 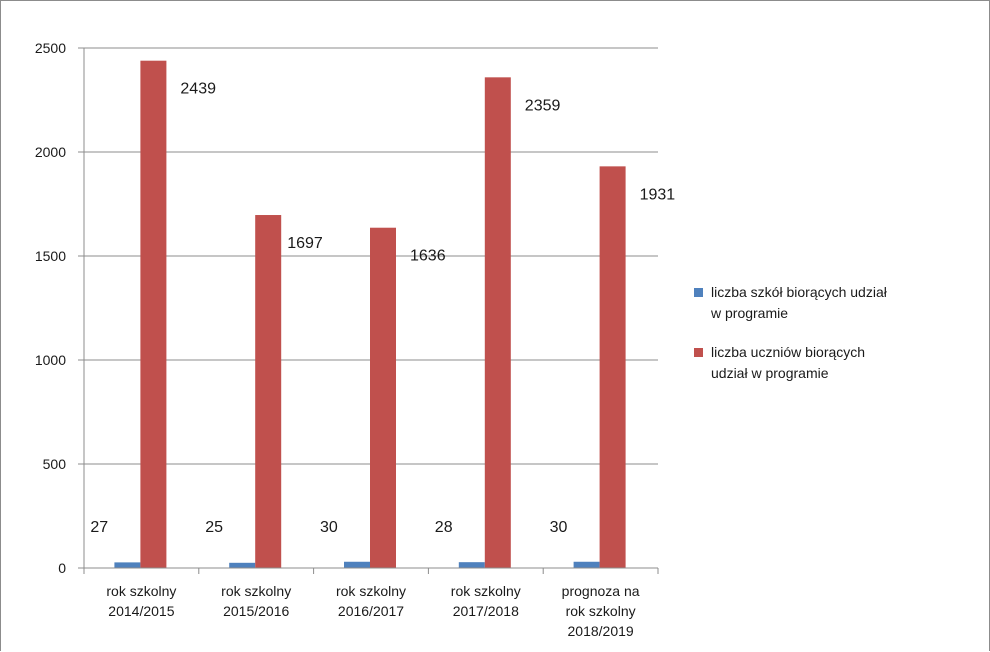 What do you see at coordinates (99, 527) in the screenshot?
I see `data-label-schools-1: 27` at bounding box center [99, 527].